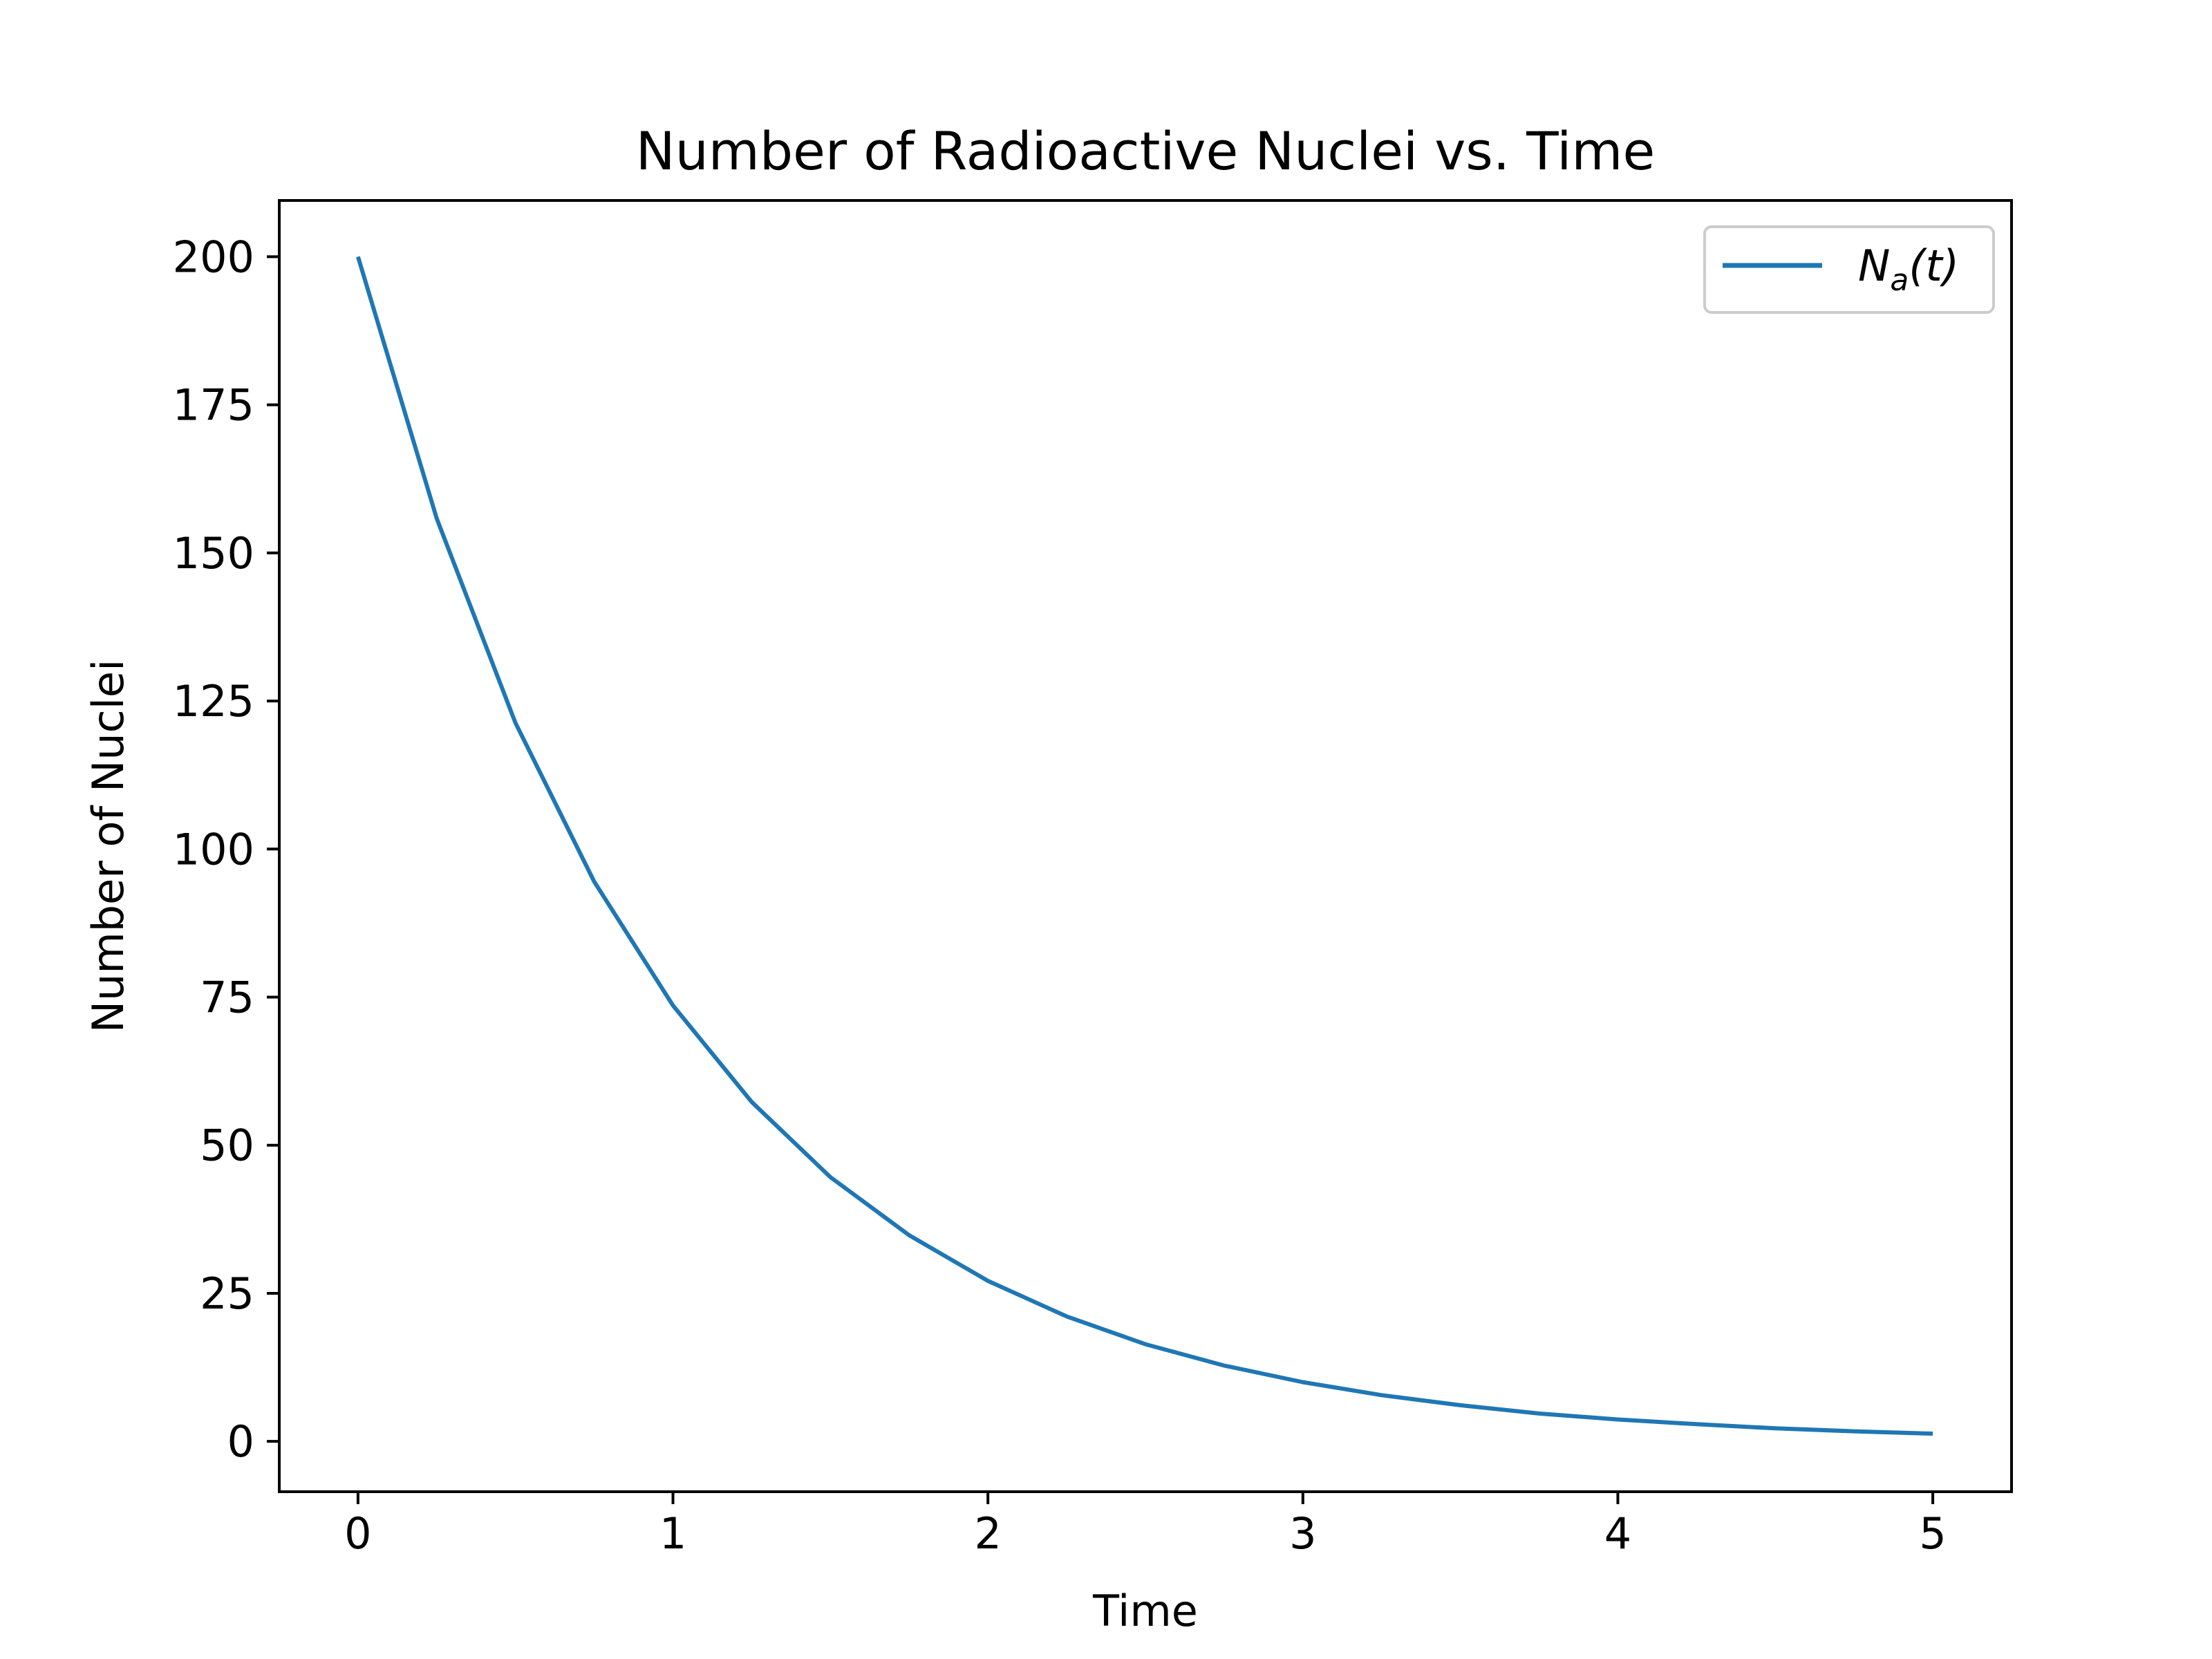 This screenshot has width=2212, height=1659. I want to click on legend-label: Na(t), so click(1909, 269).